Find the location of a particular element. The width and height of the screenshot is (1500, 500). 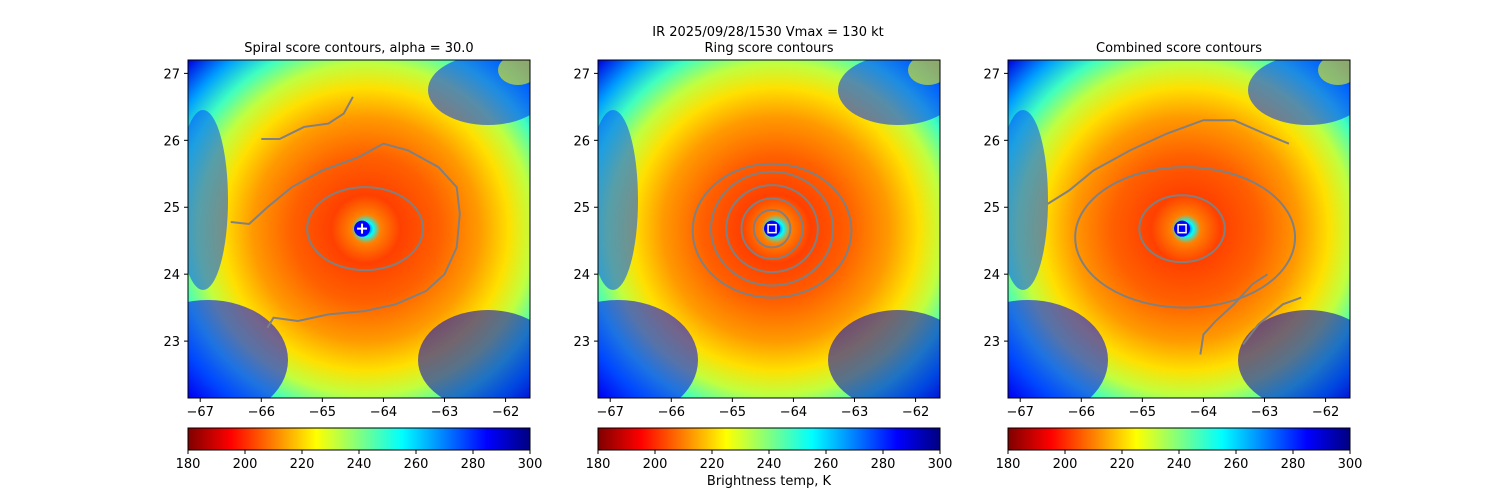

colorbar-label: Brightness temp, K is located at coordinates (769, 481).